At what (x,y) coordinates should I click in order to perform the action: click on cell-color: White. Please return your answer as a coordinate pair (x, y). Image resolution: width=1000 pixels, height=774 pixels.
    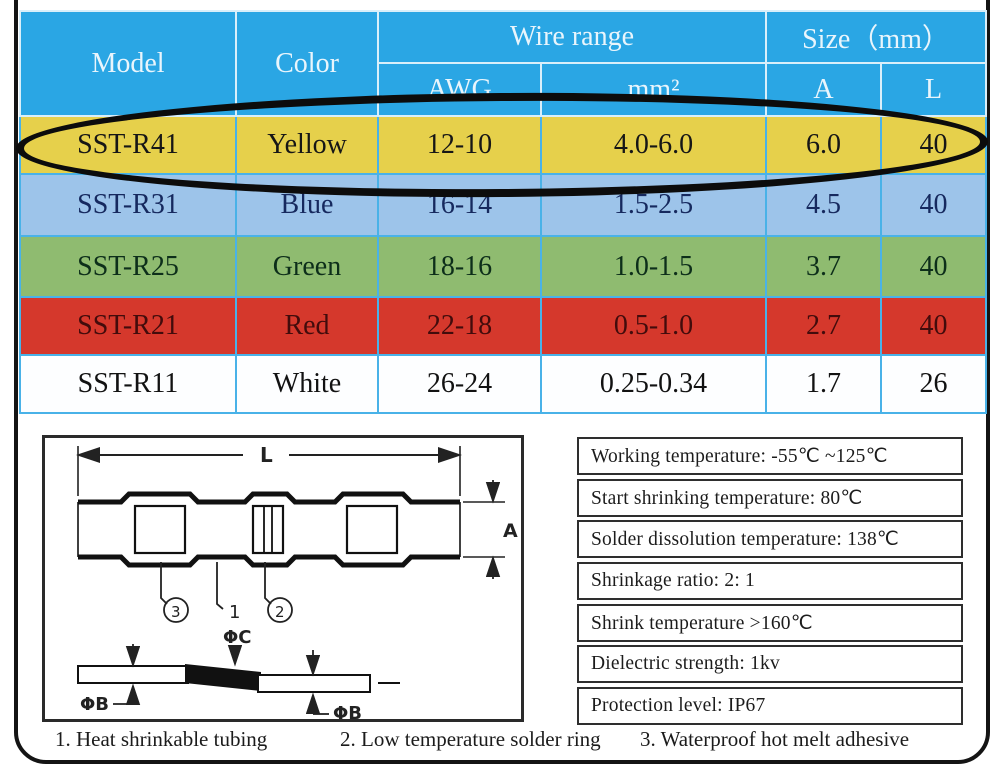
    Looking at the image, I should click on (307, 384).